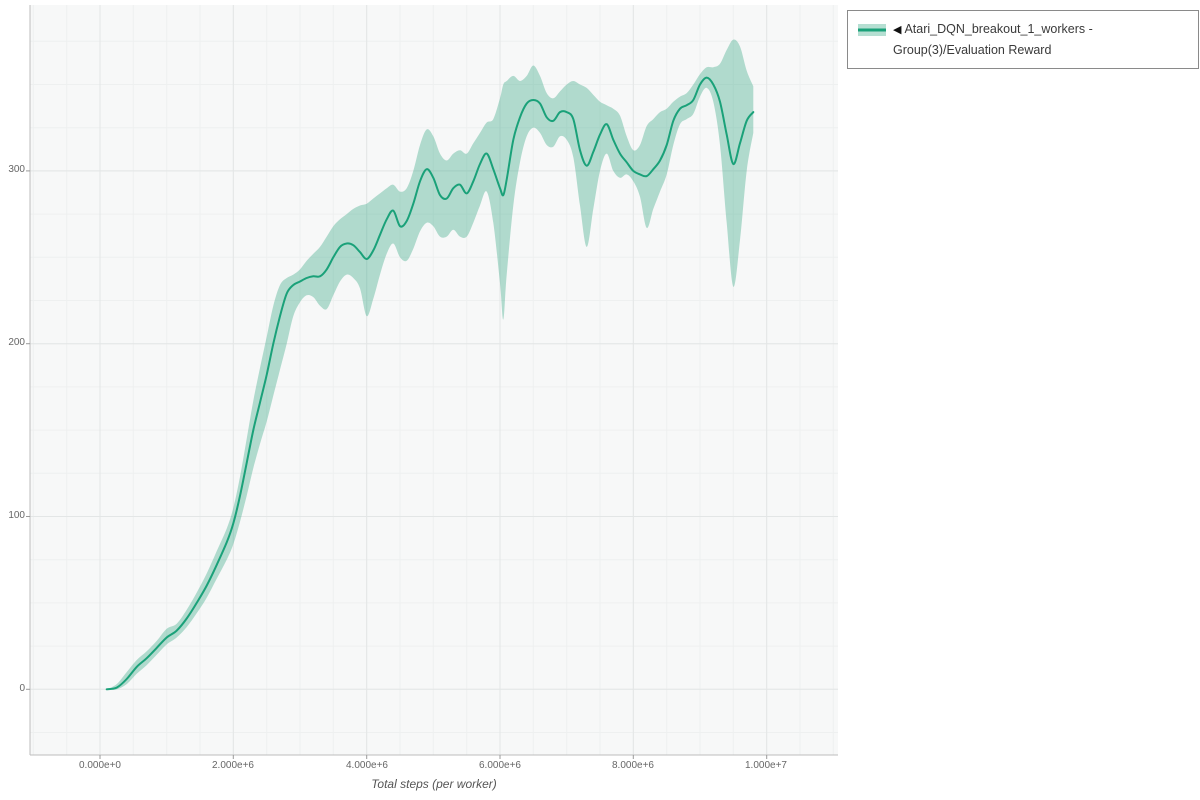 The height and width of the screenshot is (800, 1200). Describe the element at coordinates (22, 688) in the screenshot. I see `y-tick-label-0: 0` at that location.